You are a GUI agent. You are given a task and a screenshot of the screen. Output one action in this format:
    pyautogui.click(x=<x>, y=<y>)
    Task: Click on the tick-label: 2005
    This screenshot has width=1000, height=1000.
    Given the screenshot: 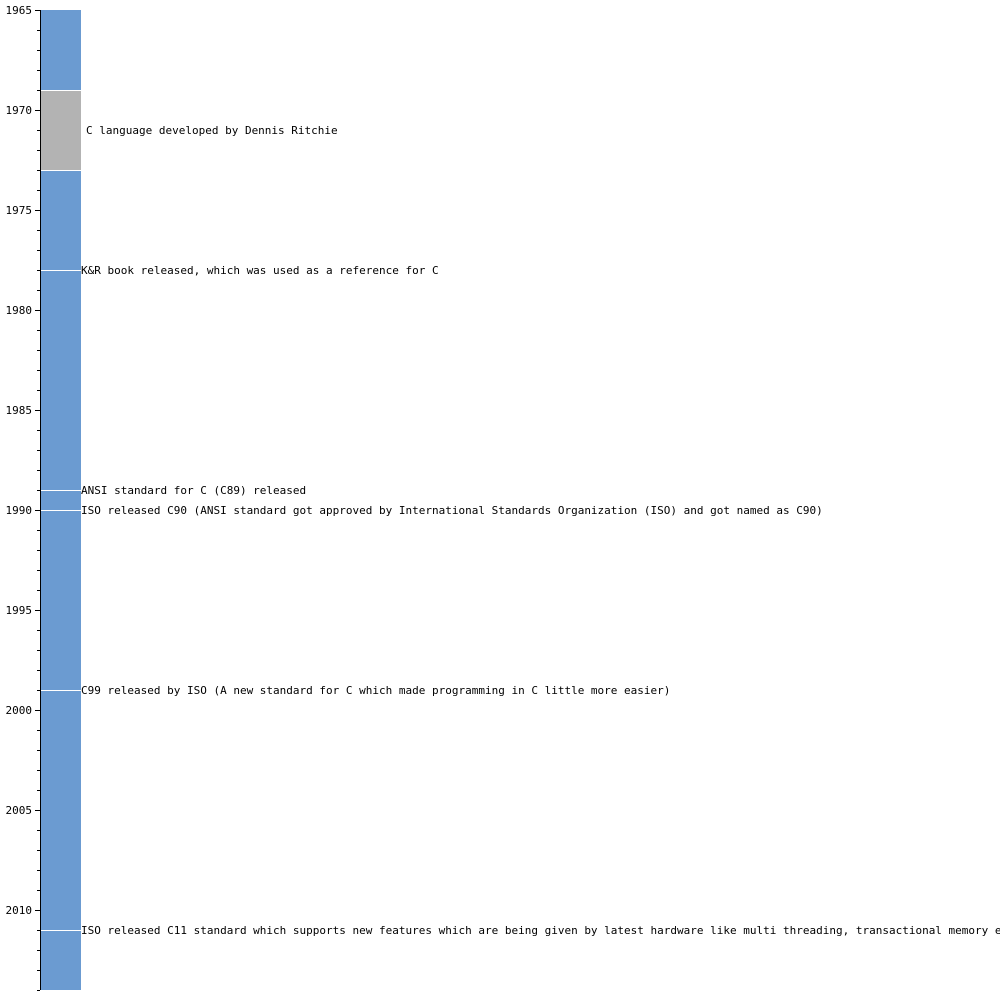 What is the action you would take?
    pyautogui.click(x=19, y=810)
    